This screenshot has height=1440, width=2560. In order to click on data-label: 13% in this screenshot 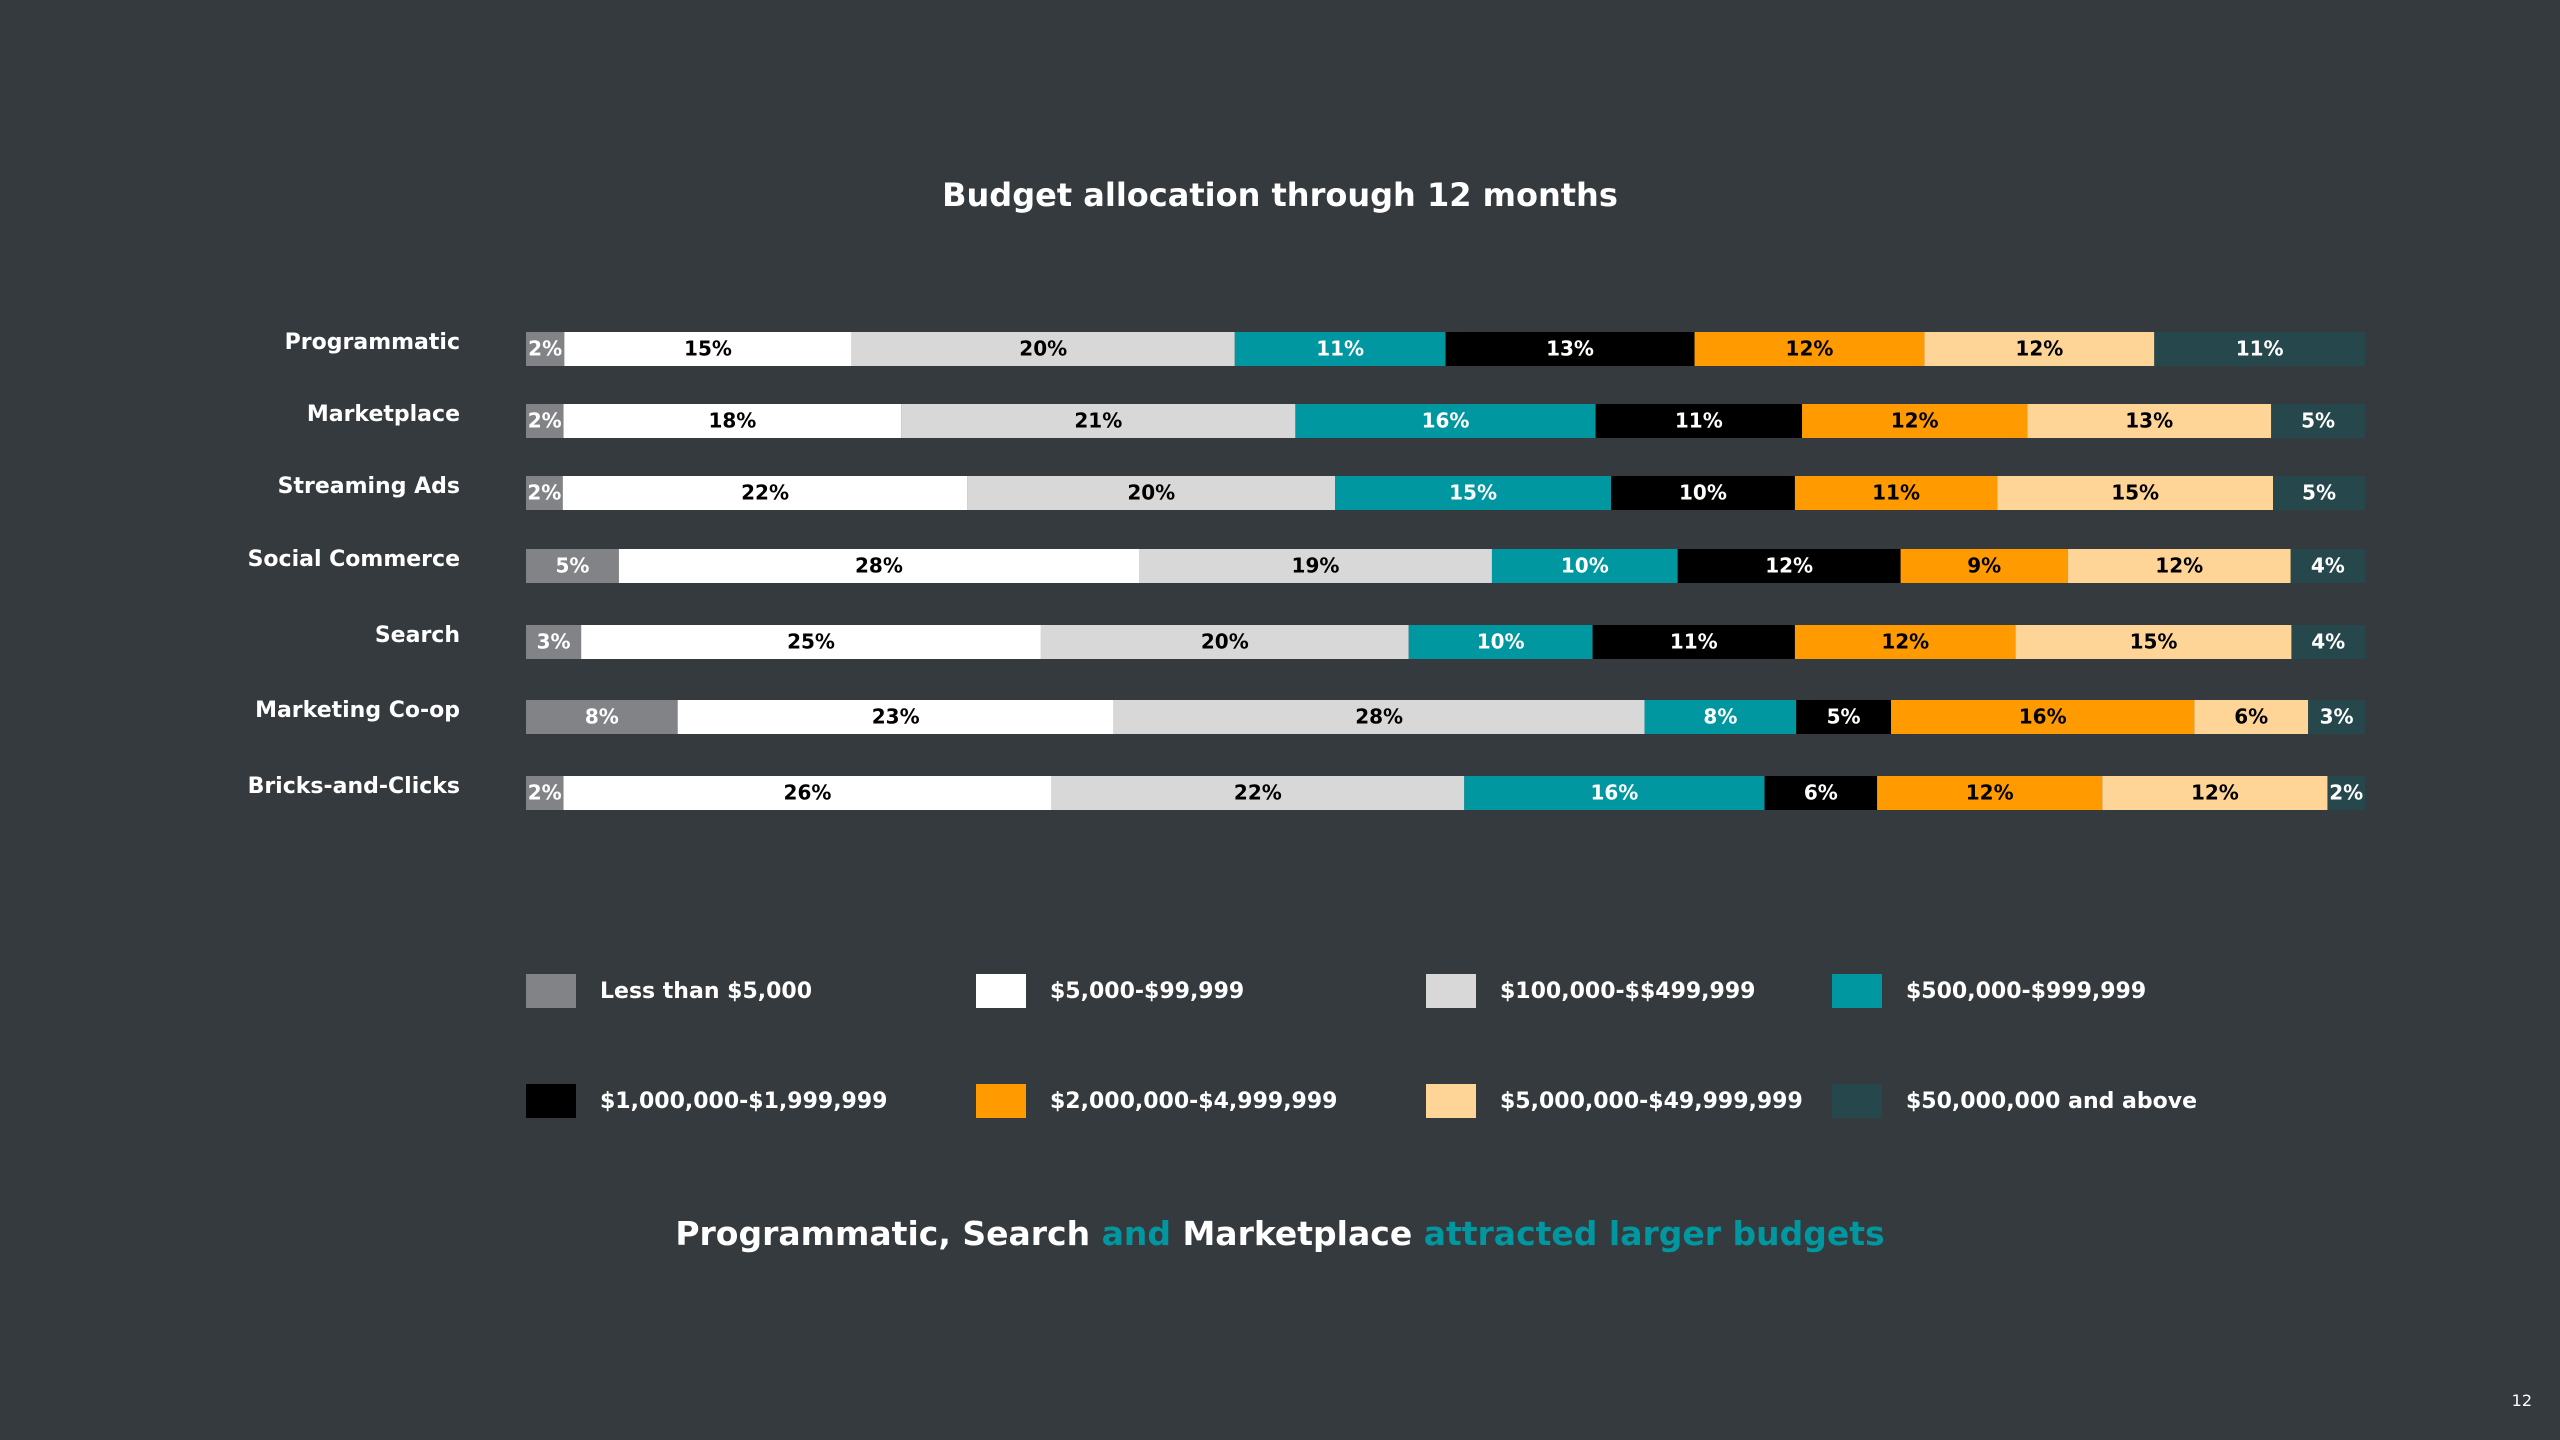, I will do `click(2149, 421)`.